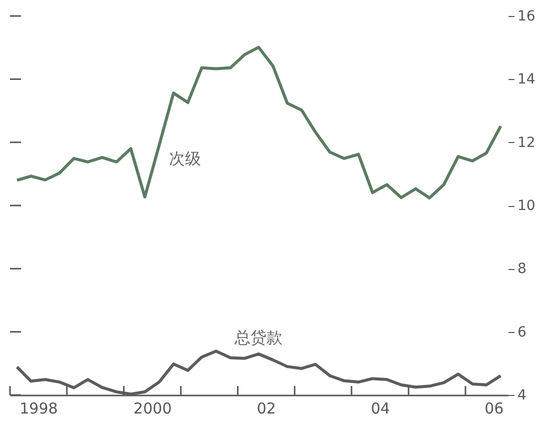 The image size is (538, 421). What do you see at coordinates (380, 409) in the screenshot?
I see `x-tick-label: 04` at bounding box center [380, 409].